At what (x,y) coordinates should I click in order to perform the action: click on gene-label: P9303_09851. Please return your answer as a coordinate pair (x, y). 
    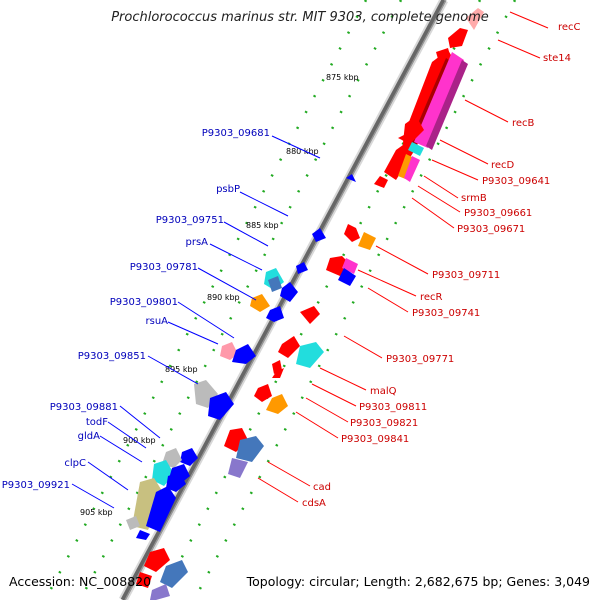
    Looking at the image, I should click on (112, 356).